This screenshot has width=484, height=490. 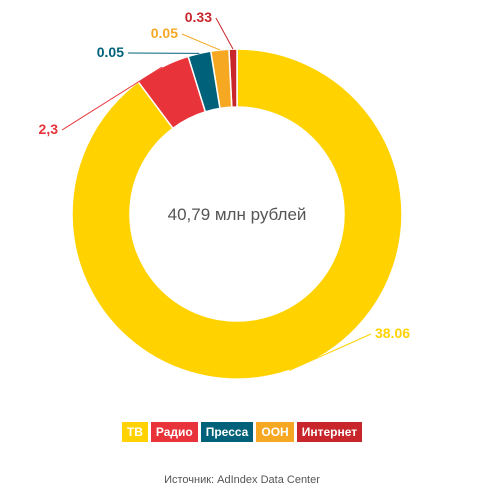 I want to click on legend-item-4: Интернет, so click(x=329, y=432).